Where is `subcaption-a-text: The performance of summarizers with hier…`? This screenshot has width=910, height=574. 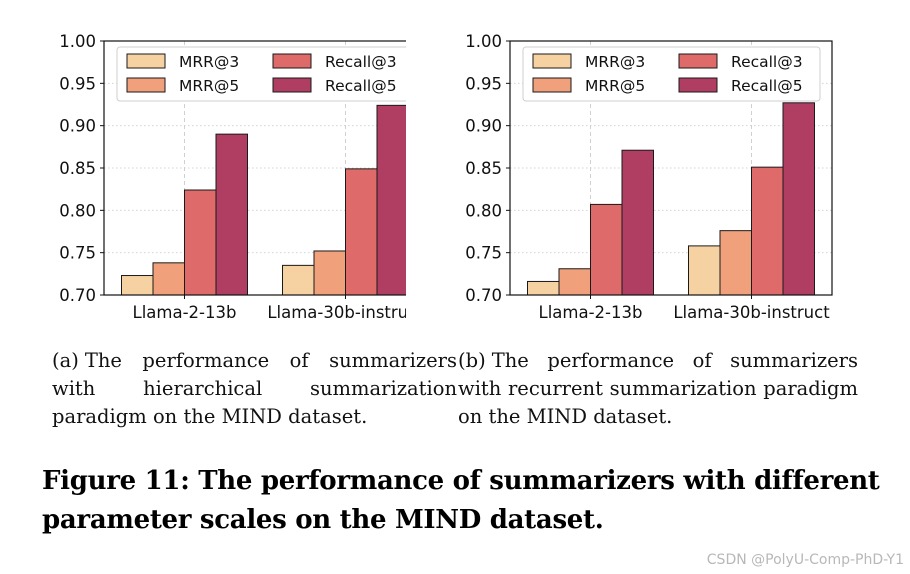
subcaption-a-text: The performance of summarizers with hier… is located at coordinates (254, 388).